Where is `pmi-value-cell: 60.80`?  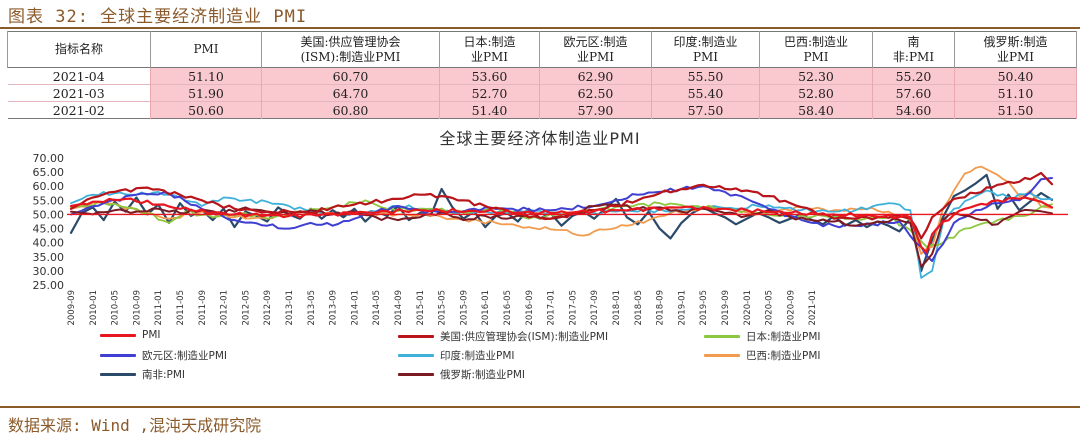
pmi-value-cell: 60.80 is located at coordinates (350, 110).